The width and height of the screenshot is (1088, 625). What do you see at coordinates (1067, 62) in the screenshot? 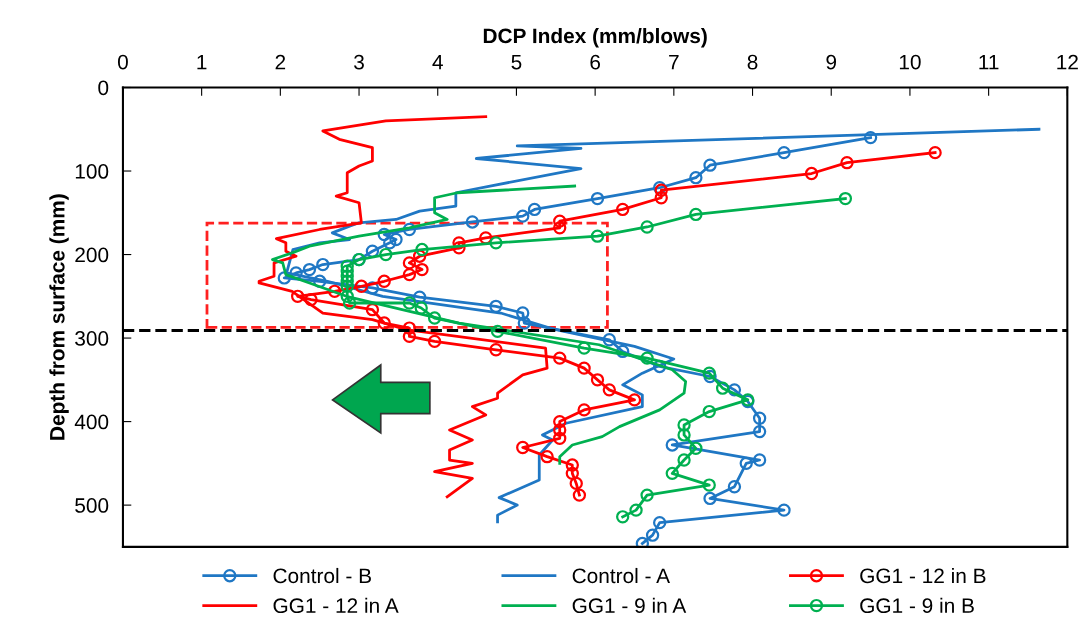
I see `x-tick-label: 12` at bounding box center [1067, 62].